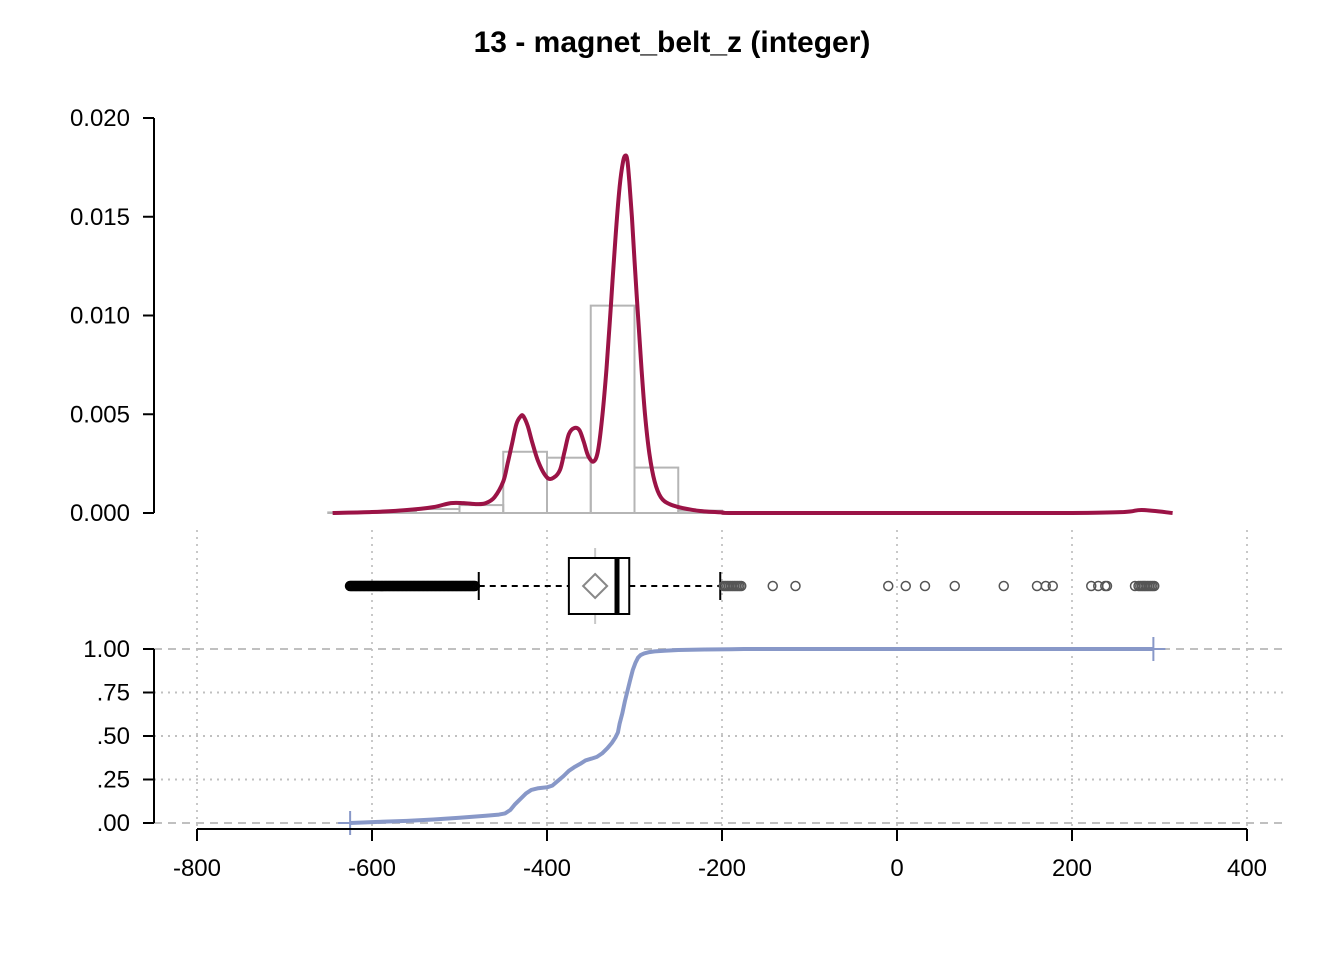  I want to click on histogram, so click(547, 409).